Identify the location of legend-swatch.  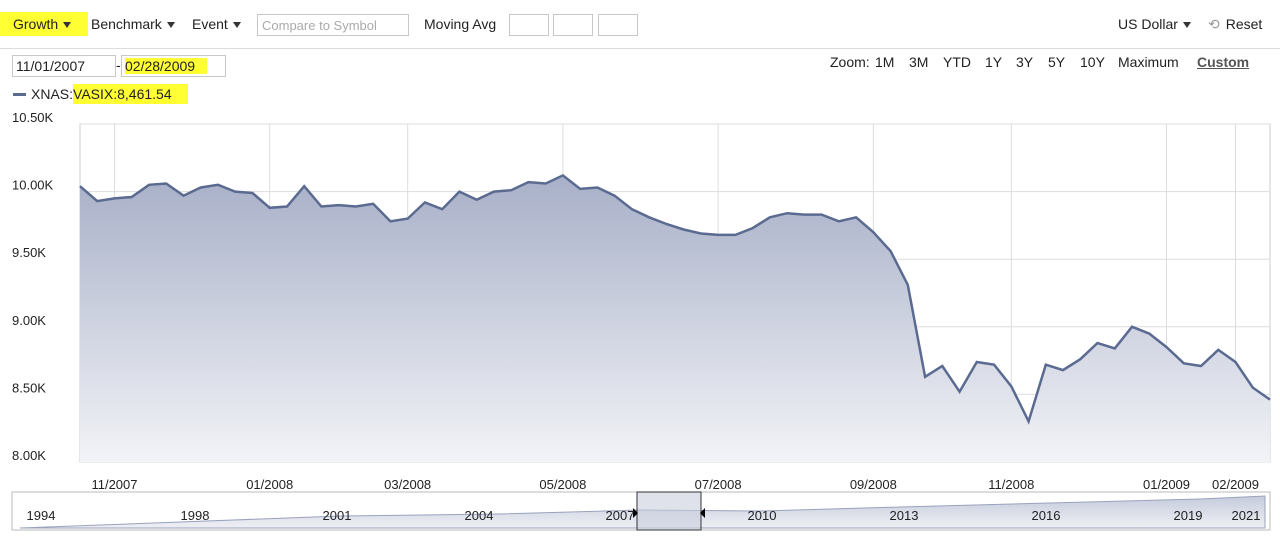
(19, 94).